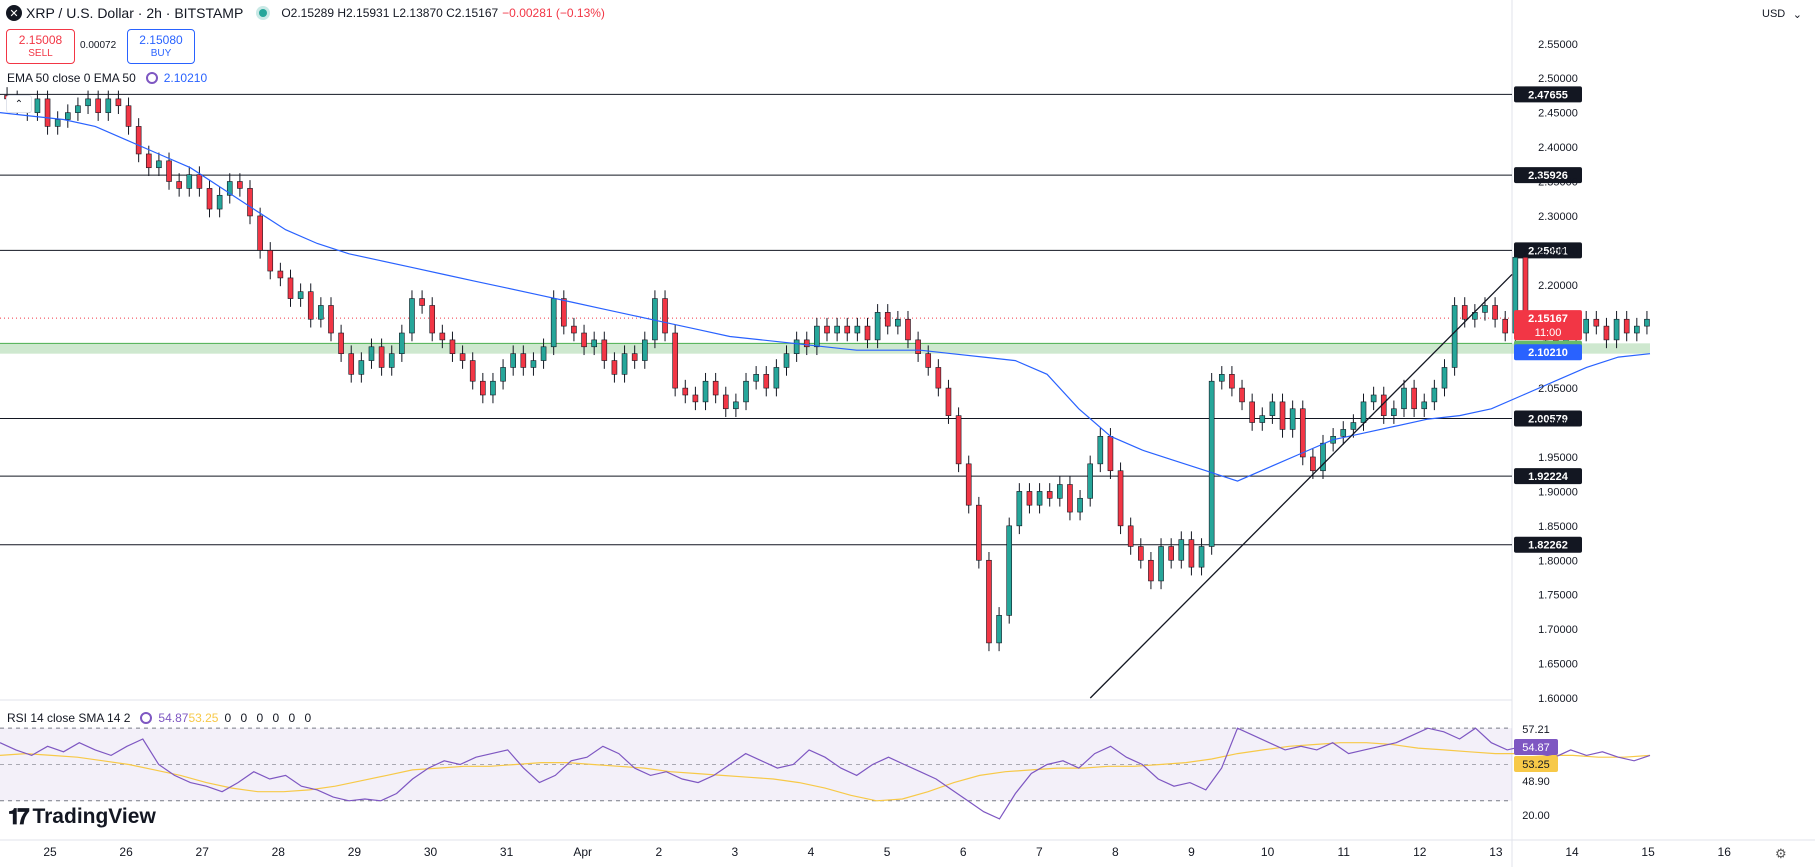 This screenshot has width=1815, height=867. What do you see at coordinates (185, 78) in the screenshot?
I see `ema-legend-value: 2.10210` at bounding box center [185, 78].